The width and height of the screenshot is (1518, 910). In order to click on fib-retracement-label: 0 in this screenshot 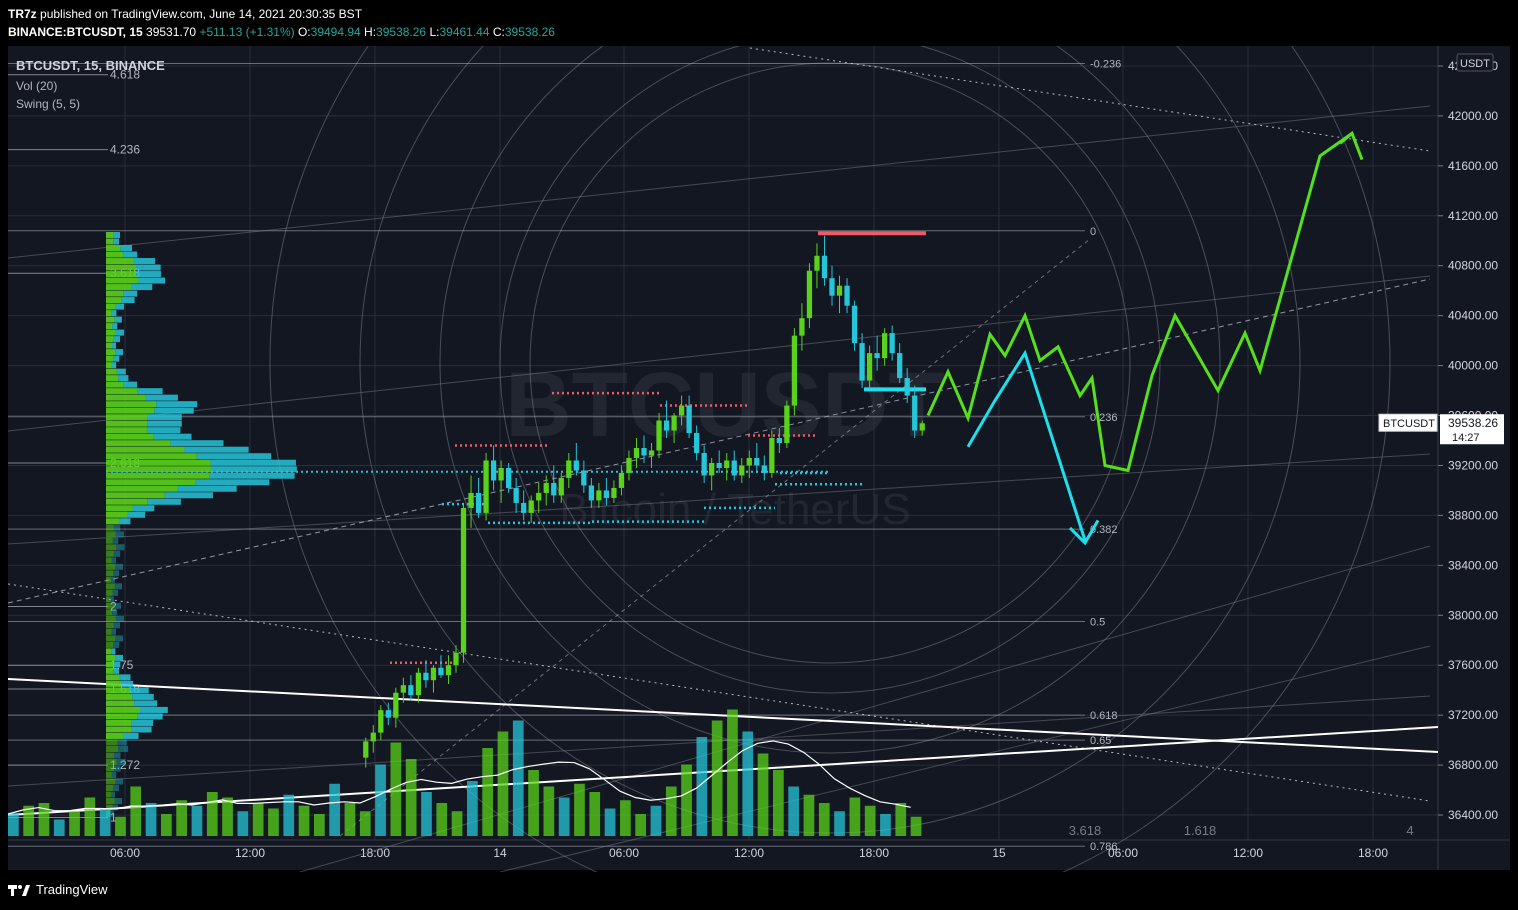, I will do `click(1093, 232)`.